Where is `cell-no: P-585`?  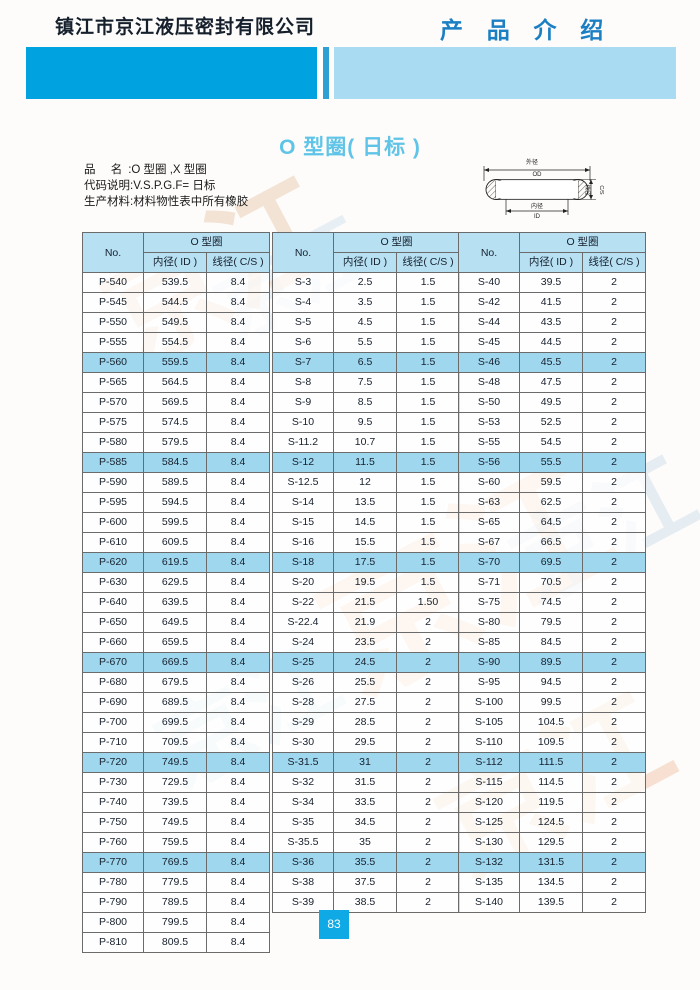 cell-no: P-585 is located at coordinates (113, 462).